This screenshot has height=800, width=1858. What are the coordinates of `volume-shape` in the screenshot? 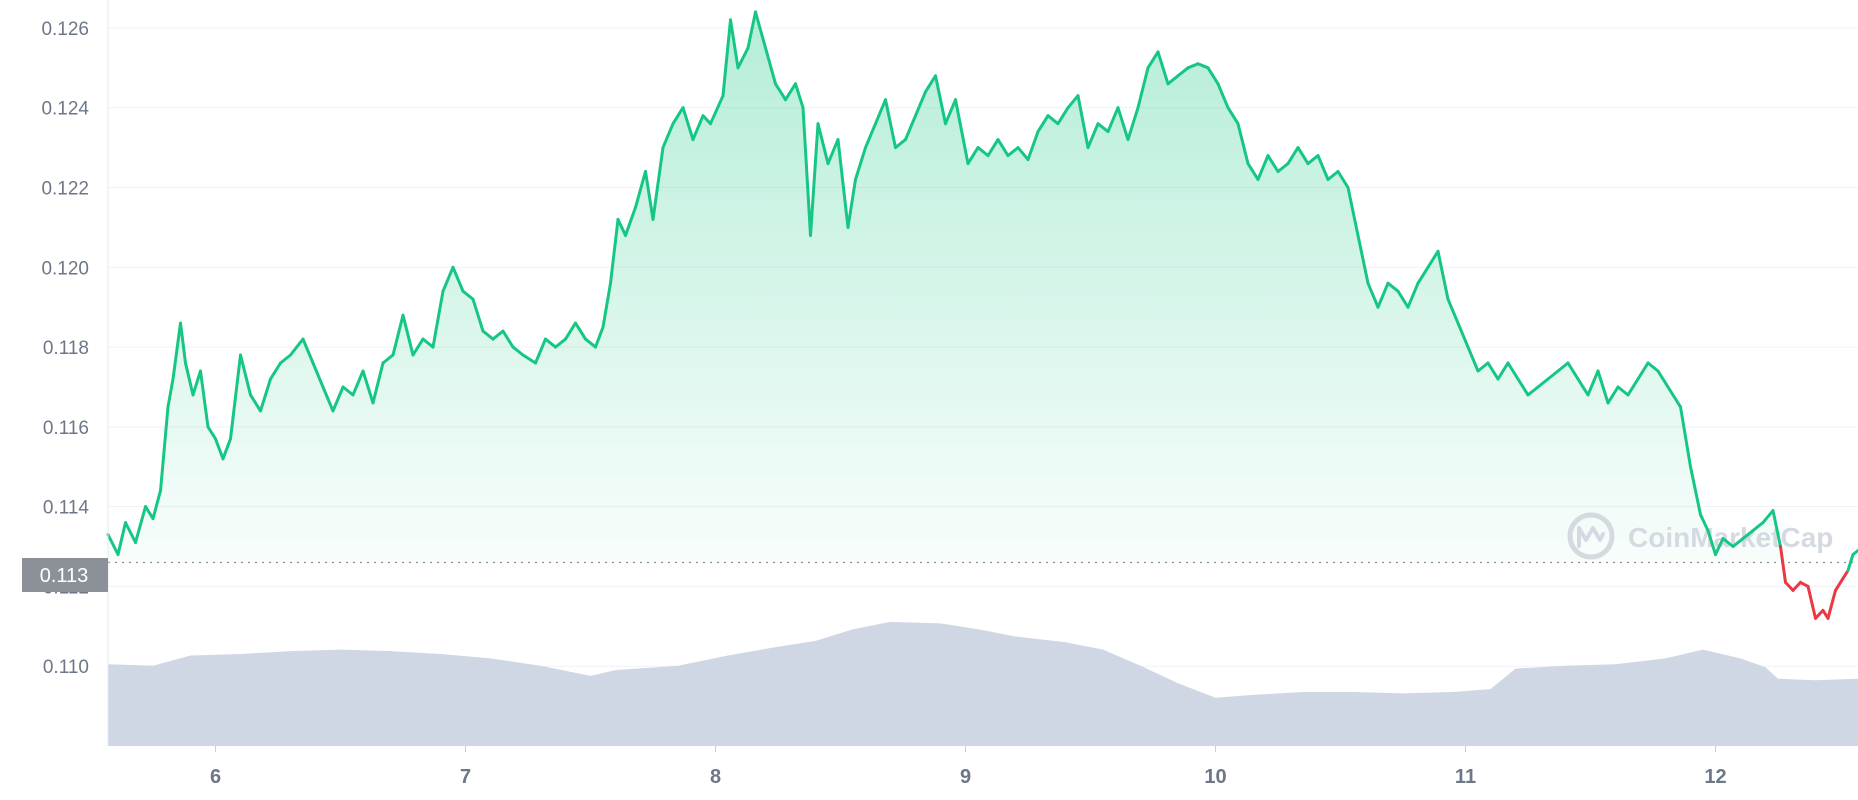 It's located at (983, 683).